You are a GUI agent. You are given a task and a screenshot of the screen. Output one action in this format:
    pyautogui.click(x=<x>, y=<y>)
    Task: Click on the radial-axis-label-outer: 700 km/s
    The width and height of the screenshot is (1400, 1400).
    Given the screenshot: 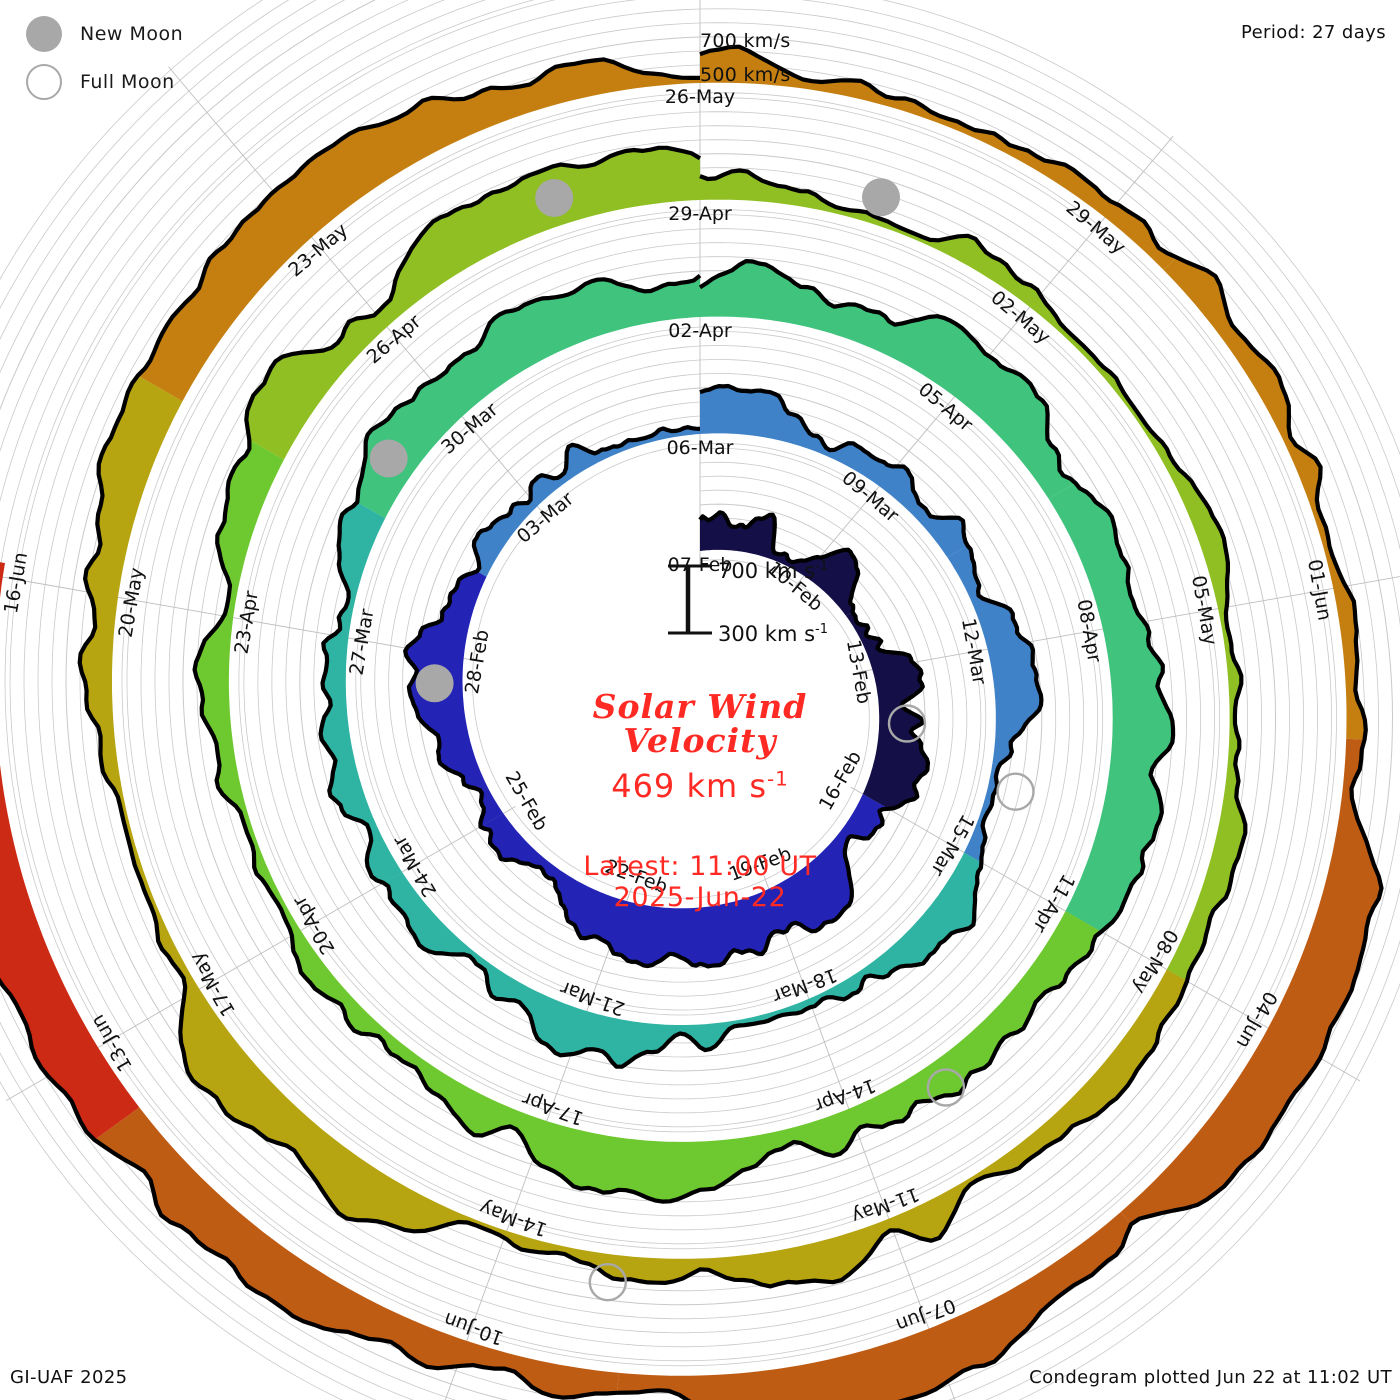 What is the action you would take?
    pyautogui.click(x=745, y=41)
    